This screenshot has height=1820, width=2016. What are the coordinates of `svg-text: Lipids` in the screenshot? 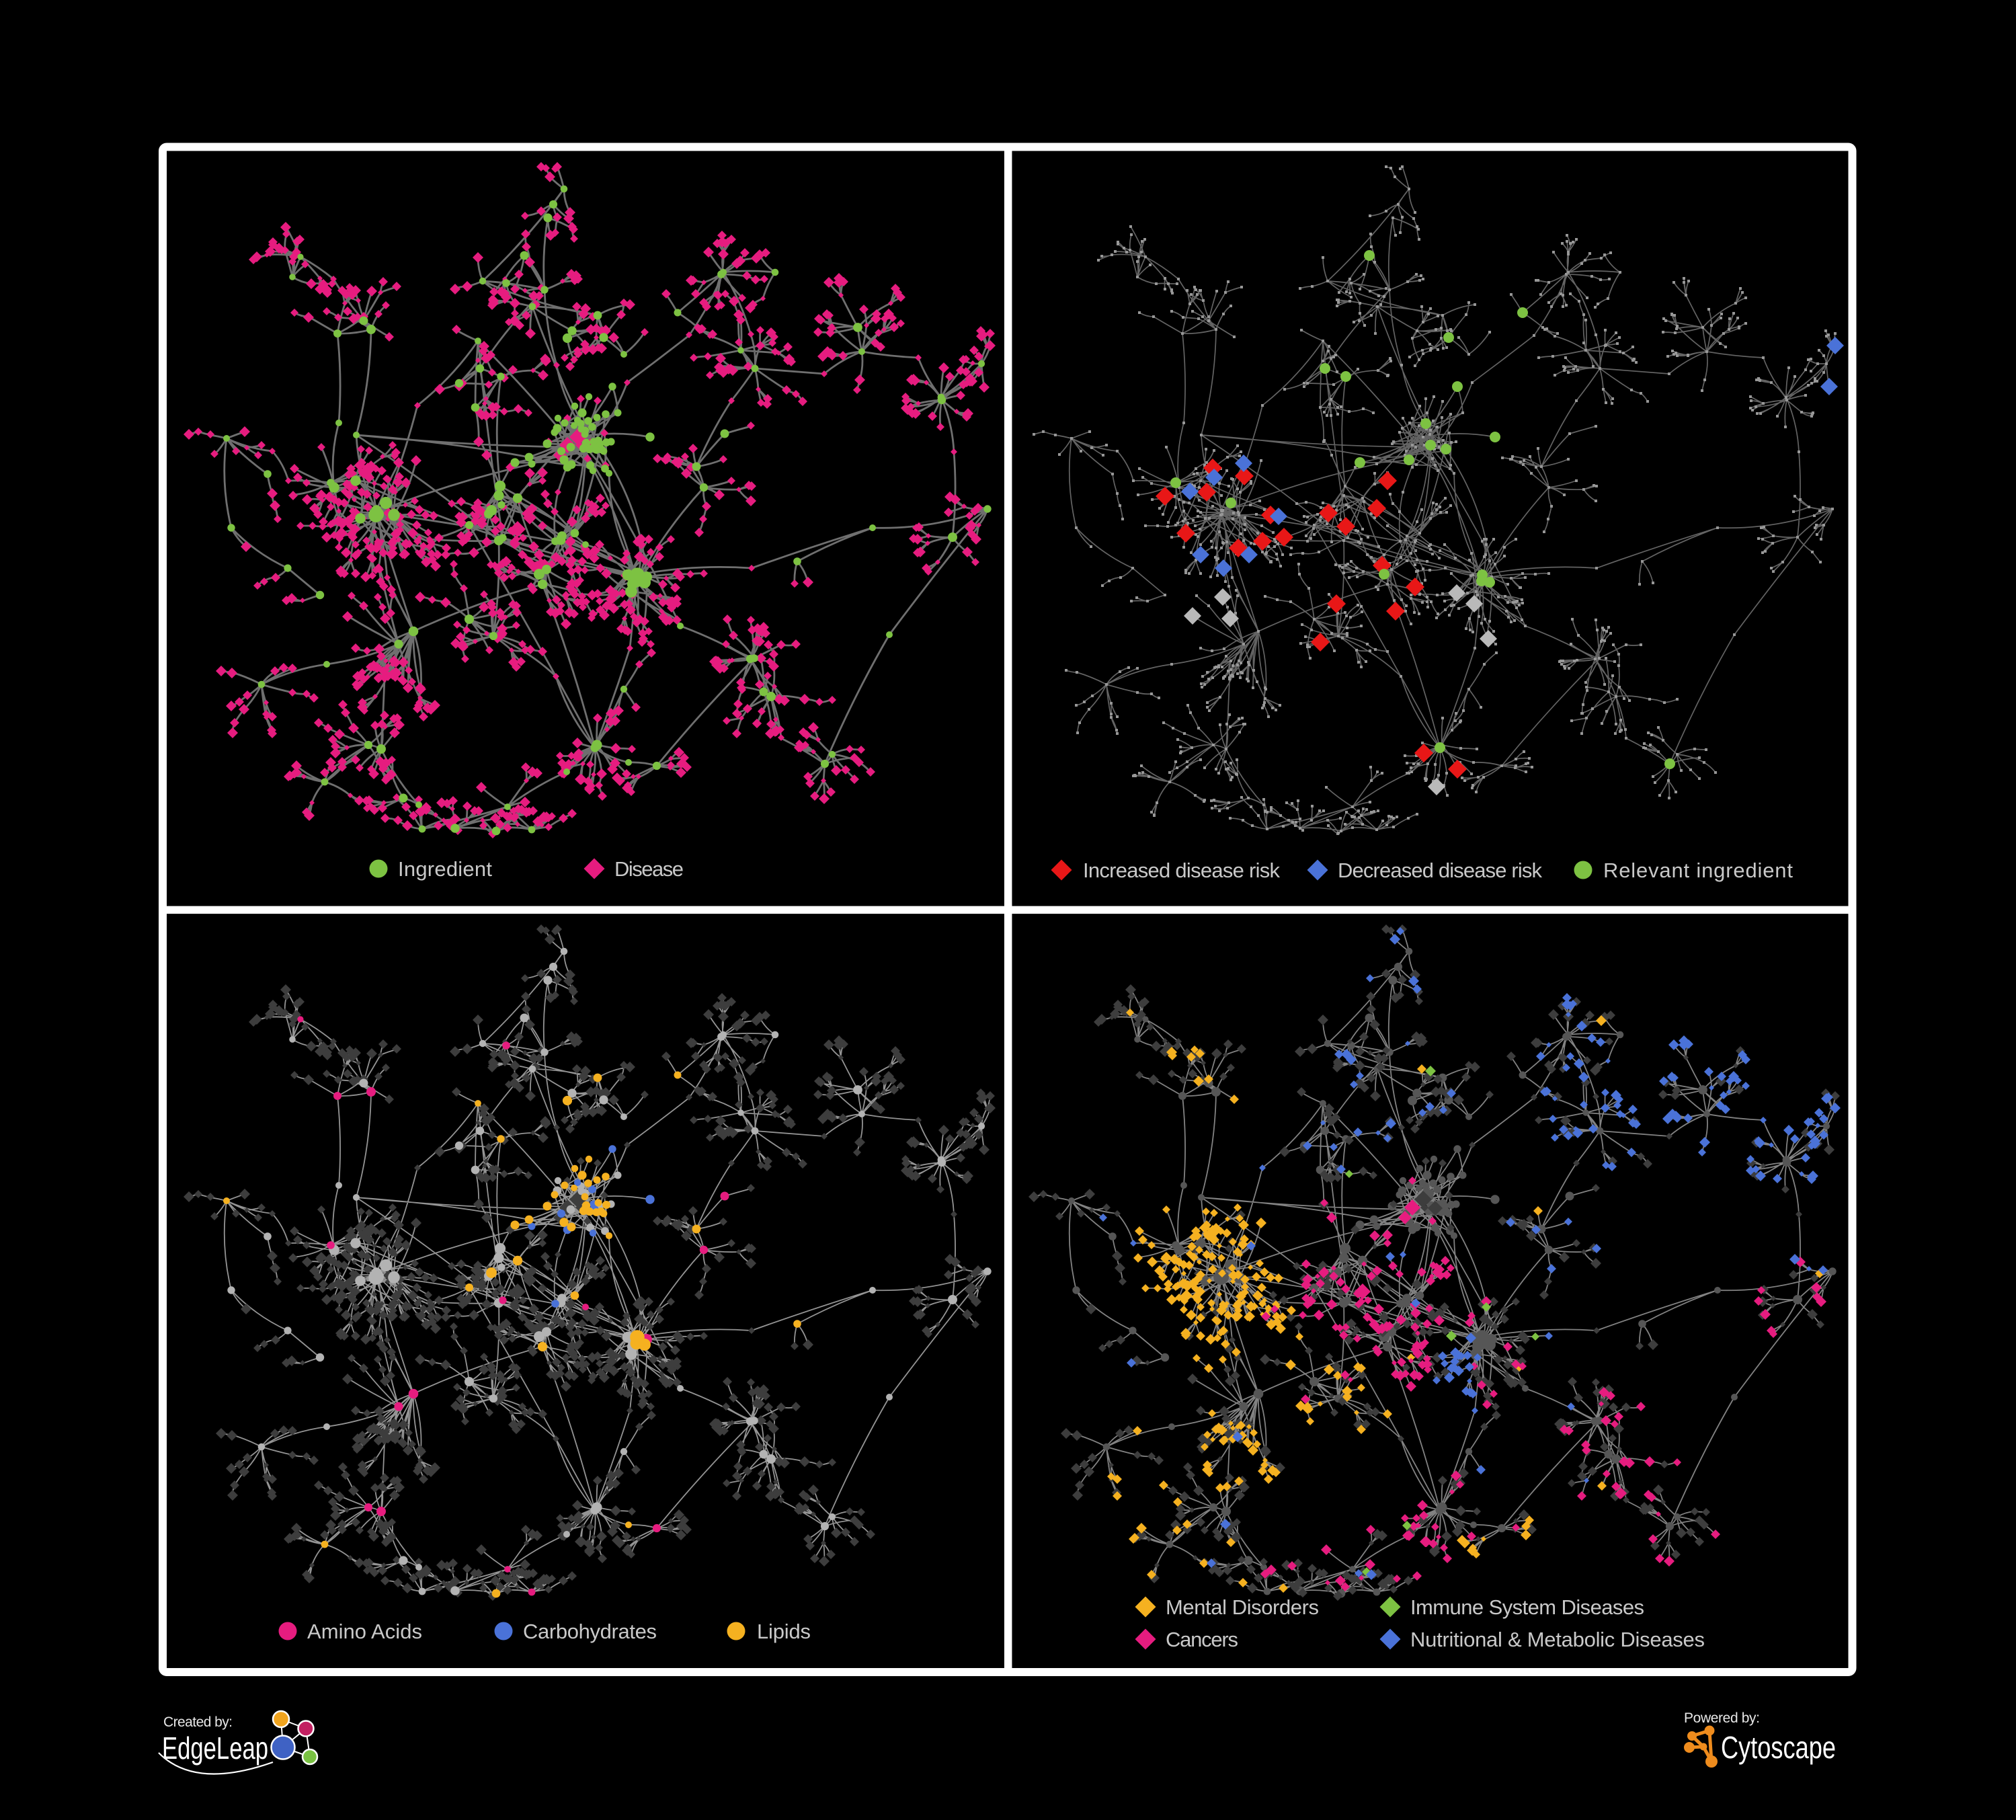 It's located at (784, 1631).